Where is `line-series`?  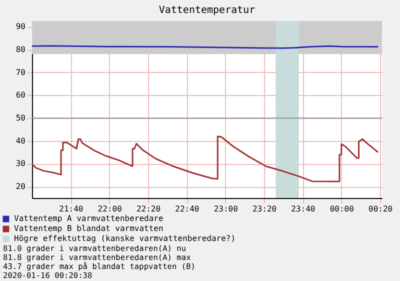
line-series is located at coordinates (205, 159).